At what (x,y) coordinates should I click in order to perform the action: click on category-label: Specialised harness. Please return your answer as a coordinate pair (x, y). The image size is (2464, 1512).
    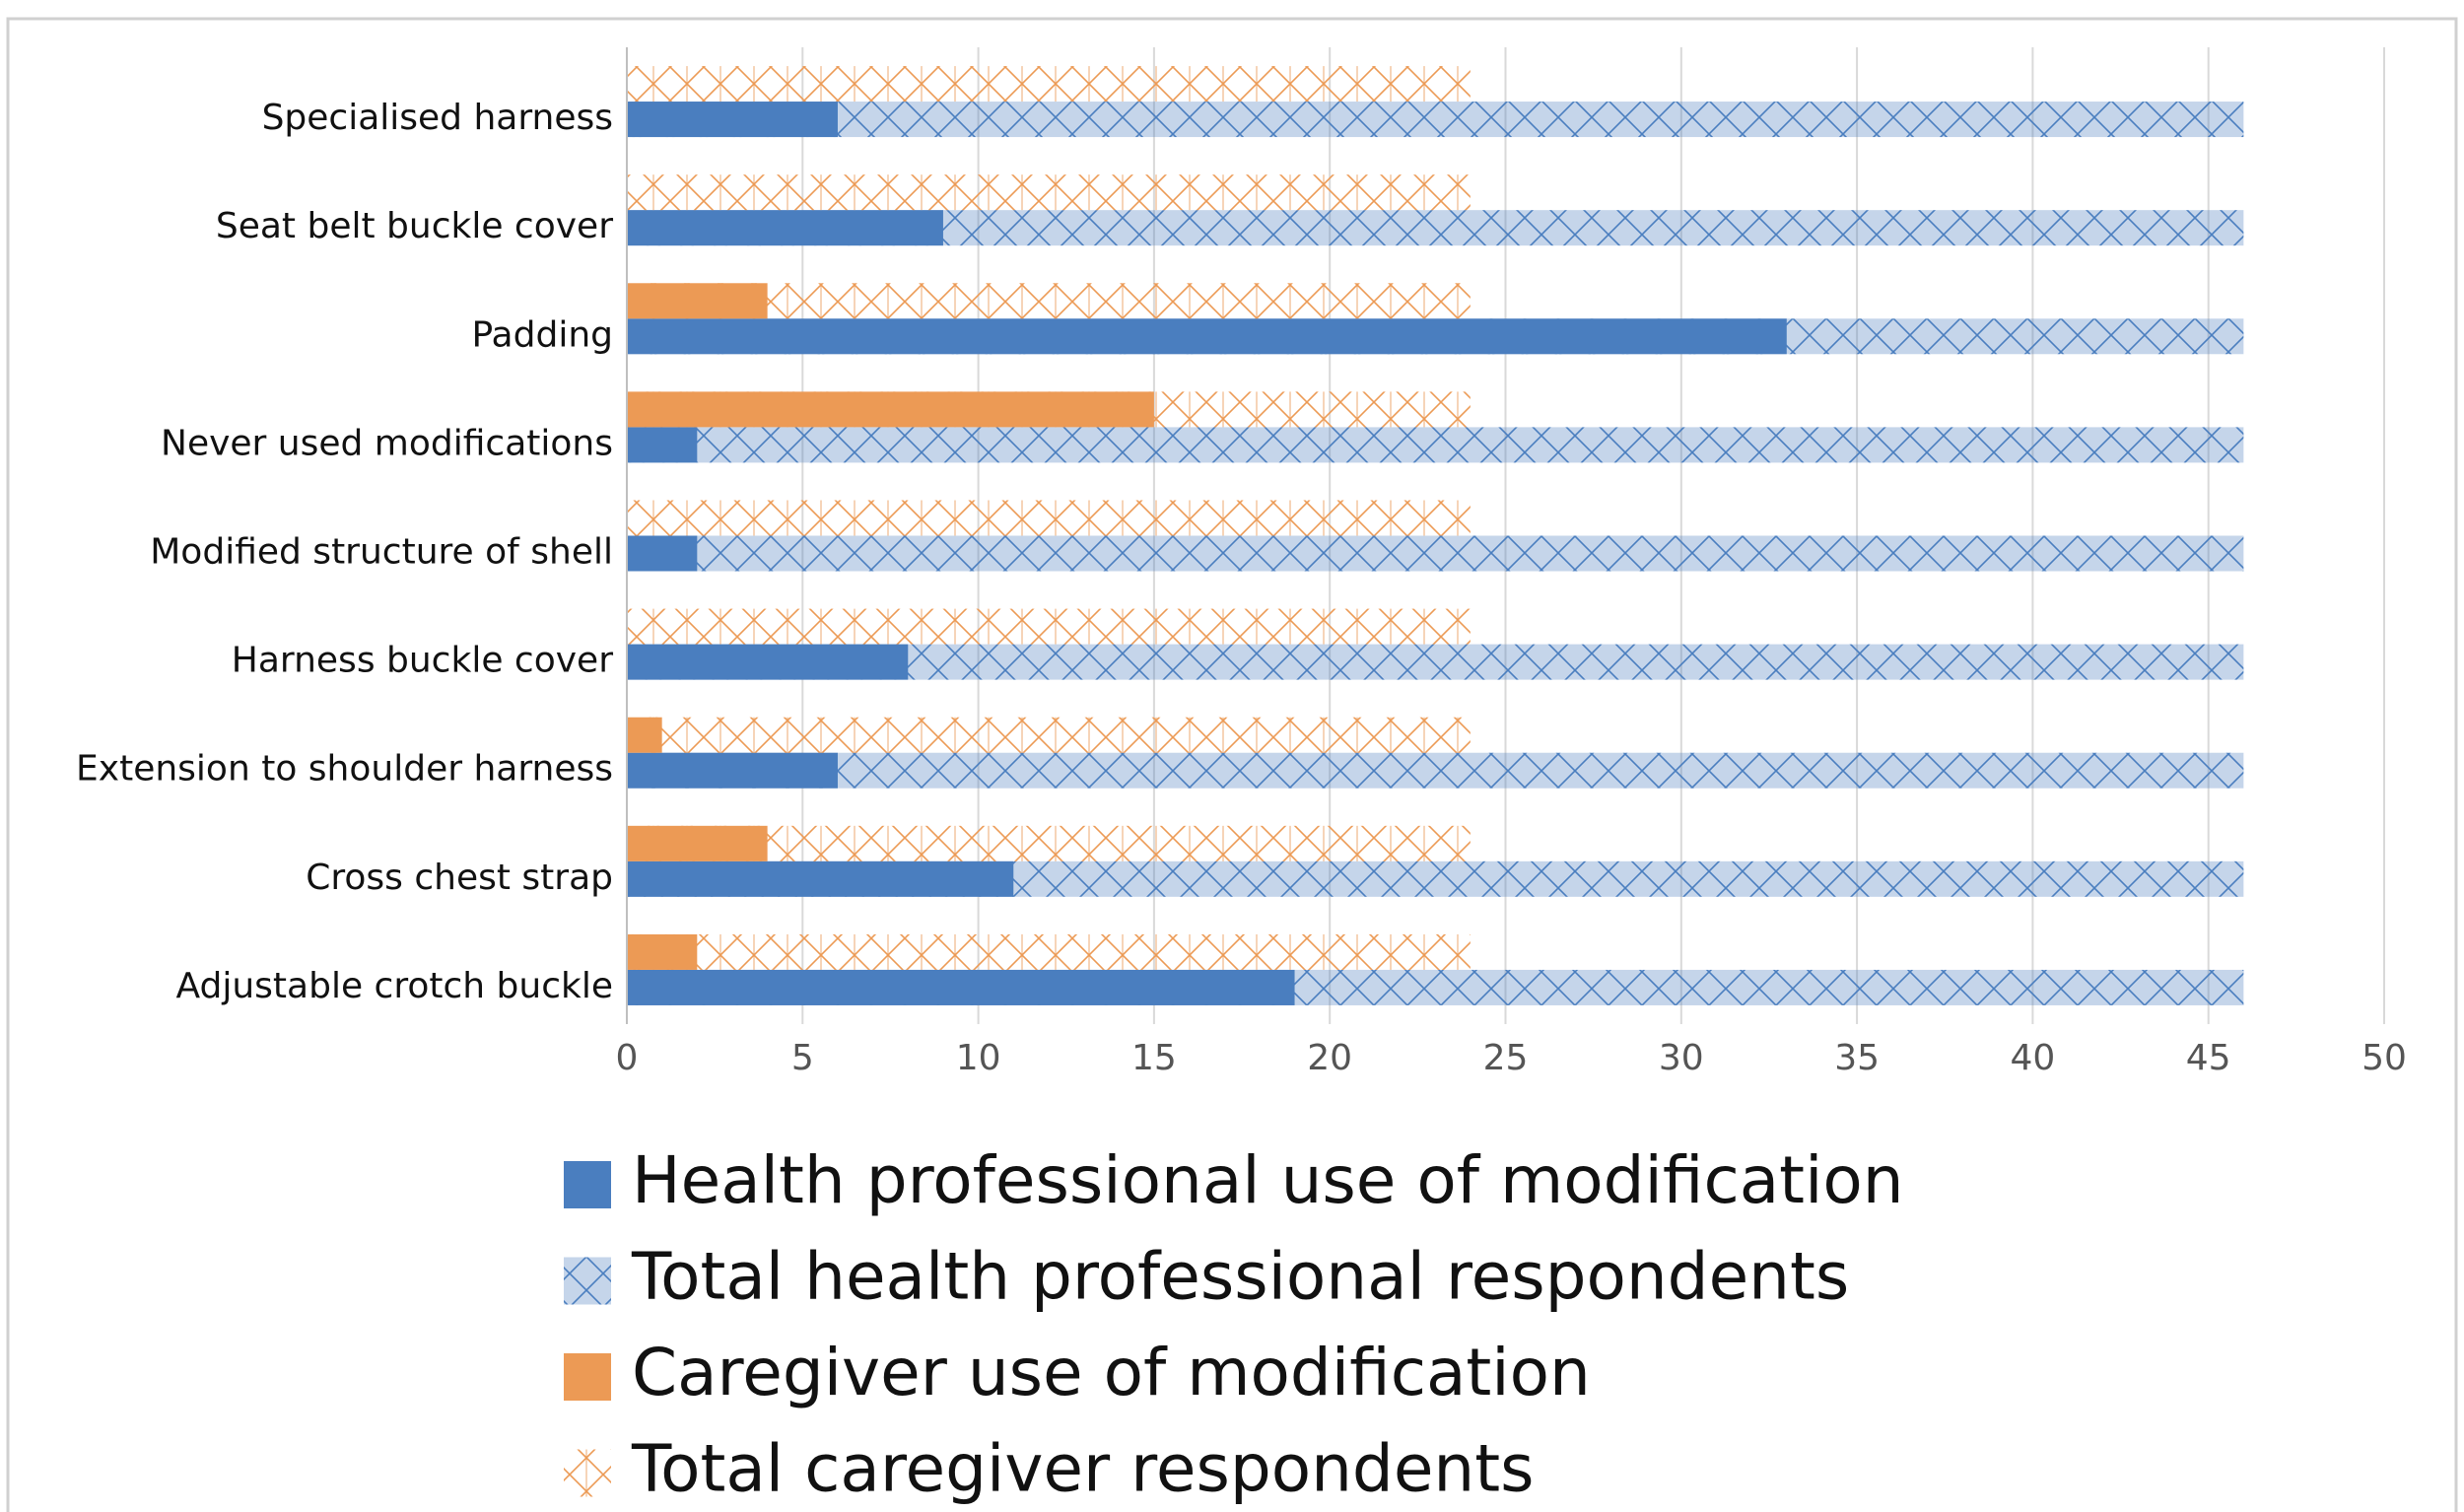
    Looking at the image, I should click on (437, 118).